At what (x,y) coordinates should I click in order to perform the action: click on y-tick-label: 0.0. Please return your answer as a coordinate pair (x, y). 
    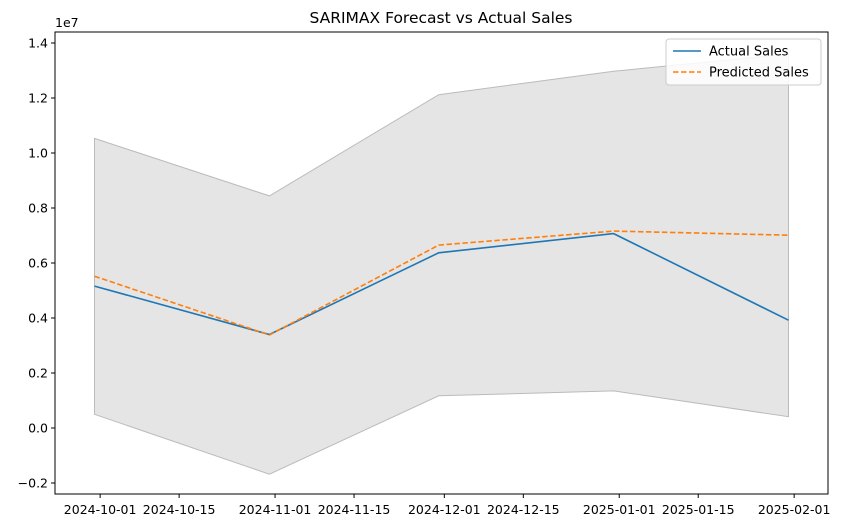
    Looking at the image, I should click on (38, 428).